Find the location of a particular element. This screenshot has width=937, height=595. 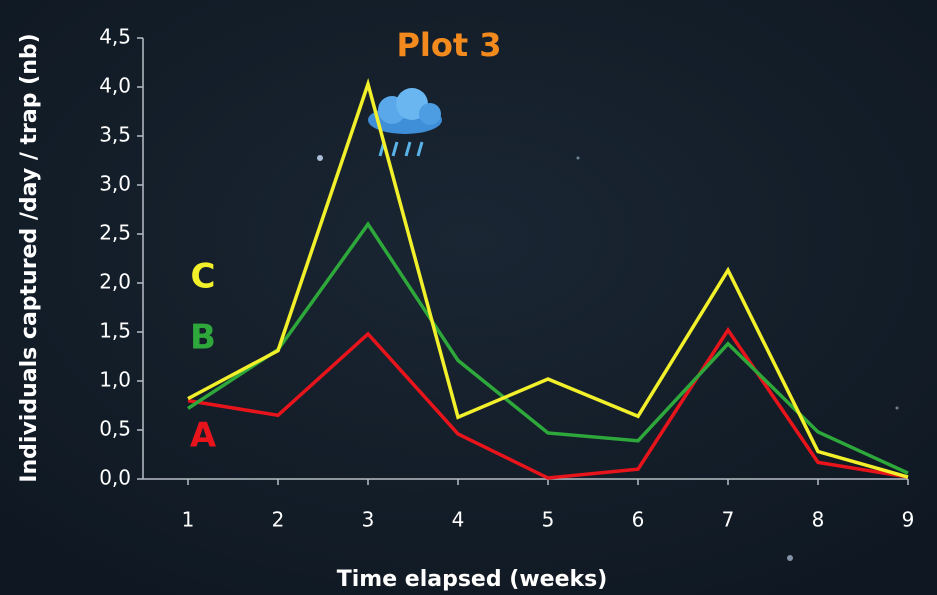

x-tick-label: 3 is located at coordinates (368, 520).